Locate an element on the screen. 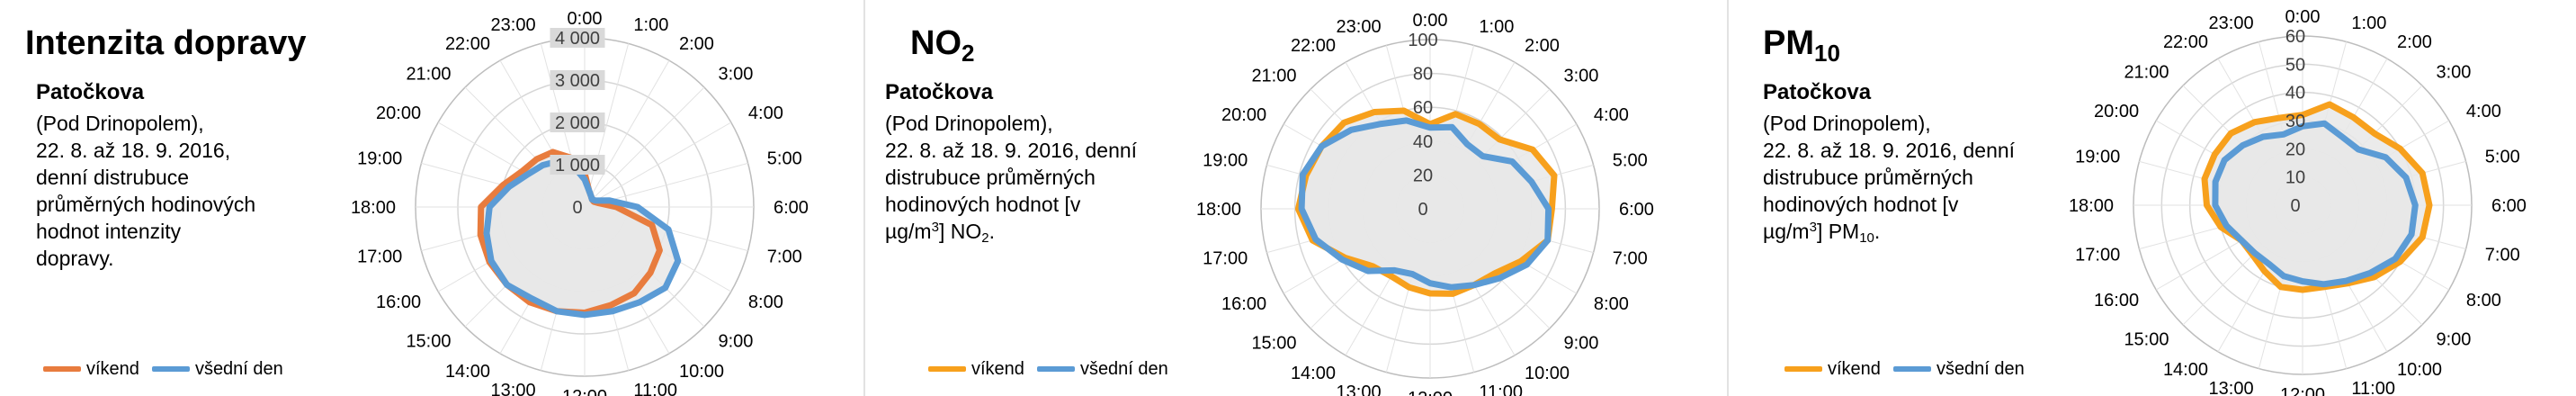 The height and width of the screenshot is (396, 2576). axis-tick-label: 80 is located at coordinates (1423, 75).